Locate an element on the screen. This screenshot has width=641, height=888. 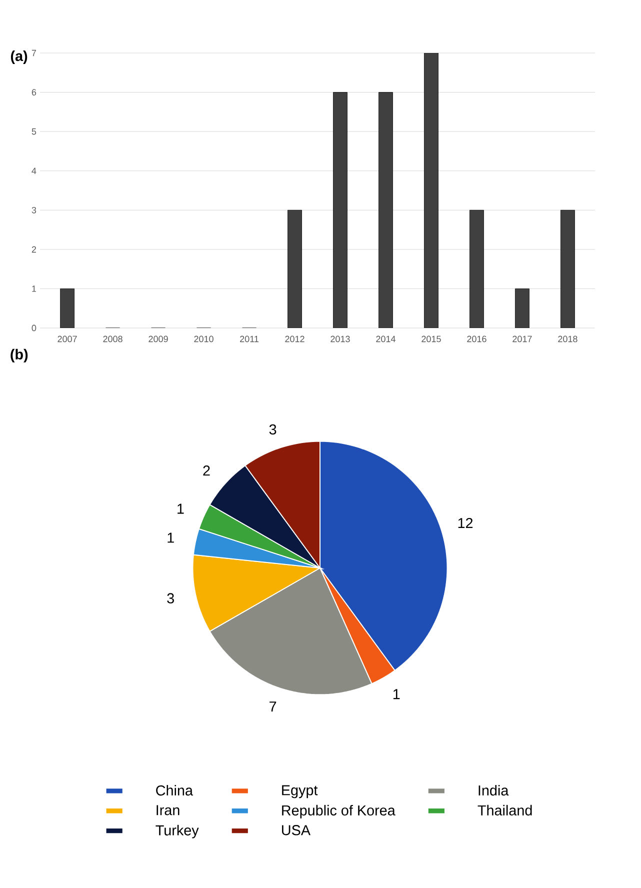
legend-label: USA is located at coordinates (296, 830).